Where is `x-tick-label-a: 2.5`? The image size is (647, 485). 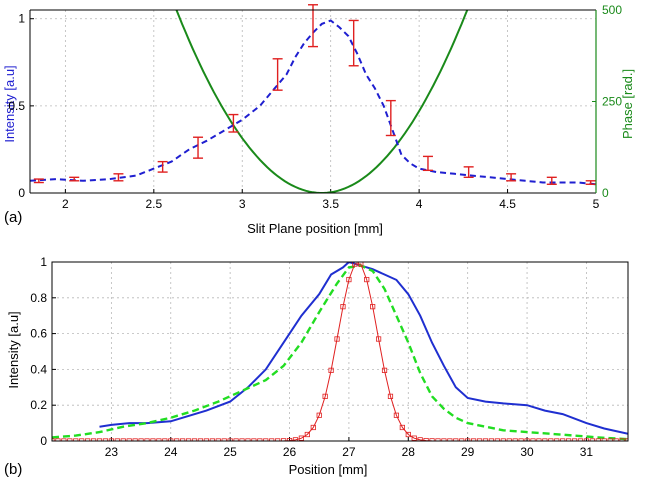 x-tick-label-a: 2.5 is located at coordinates (153, 204).